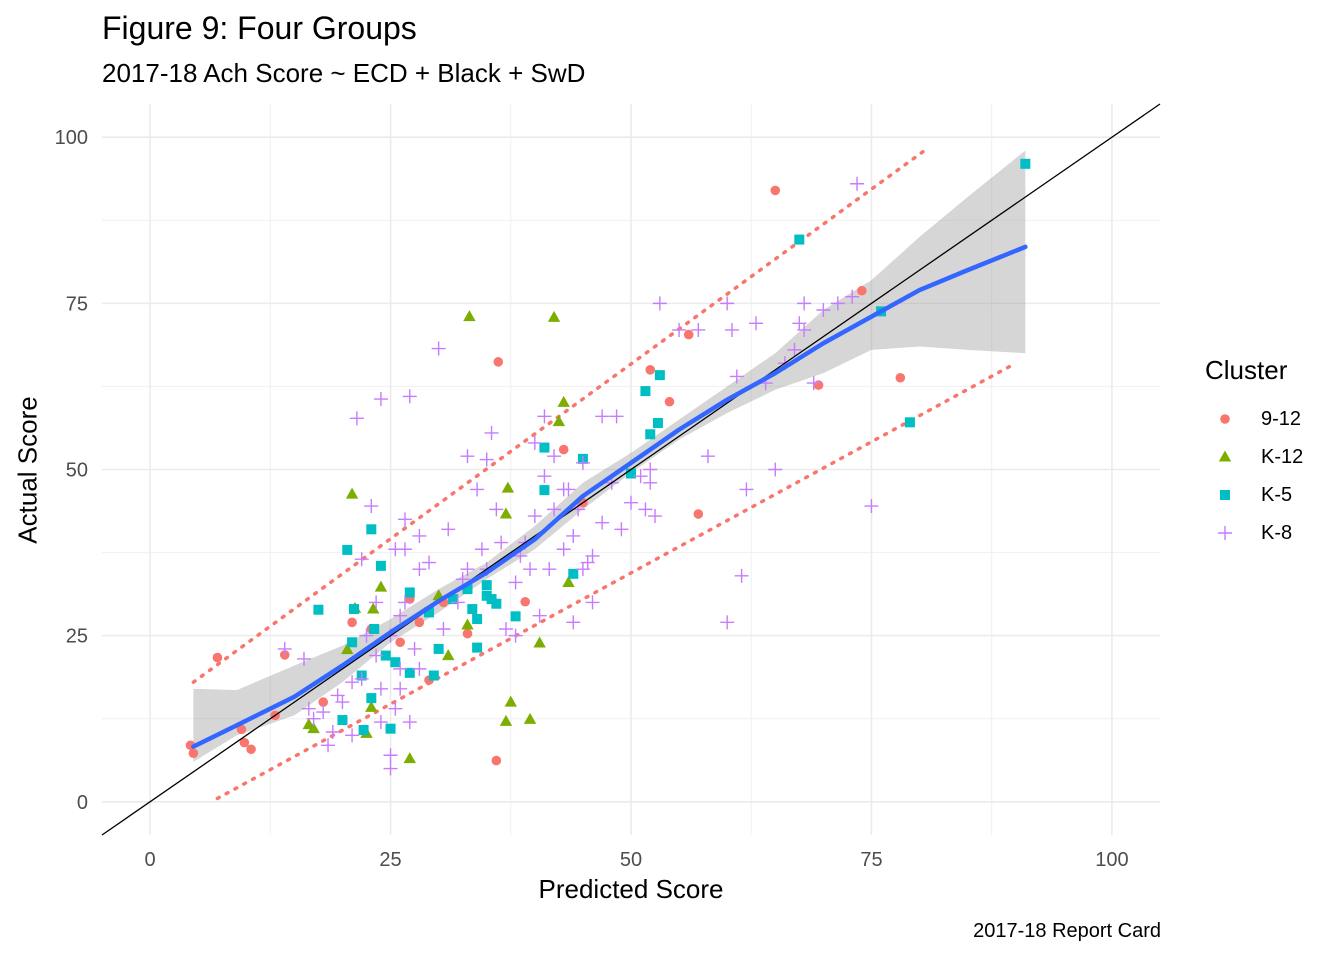 The image size is (1344, 960). What do you see at coordinates (1225, 419) in the screenshot?
I see `legend-key-circle` at bounding box center [1225, 419].